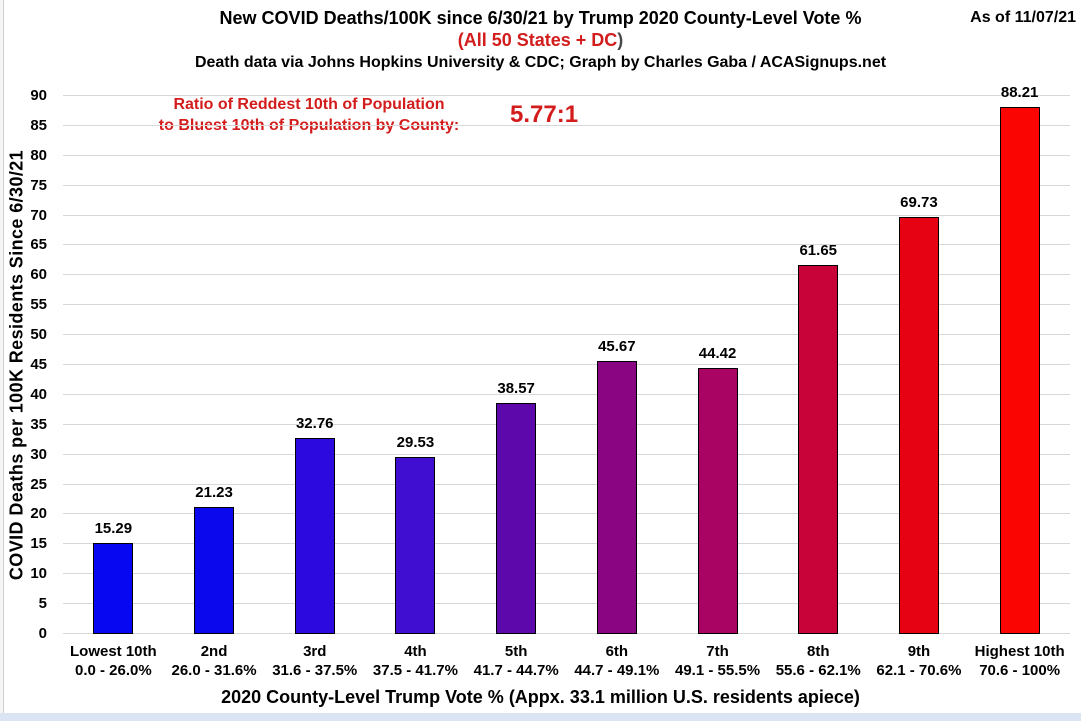  What do you see at coordinates (544, 114) in the screenshot?
I see `ratio-value: 5.77:1` at bounding box center [544, 114].